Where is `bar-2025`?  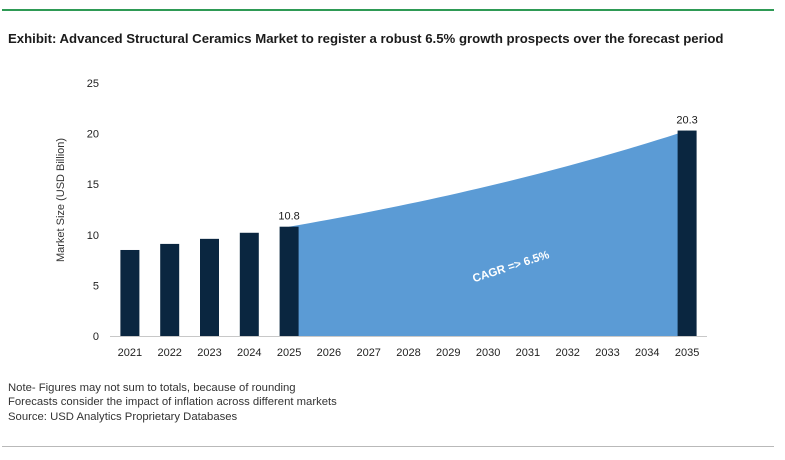 bar-2025 is located at coordinates (289, 281).